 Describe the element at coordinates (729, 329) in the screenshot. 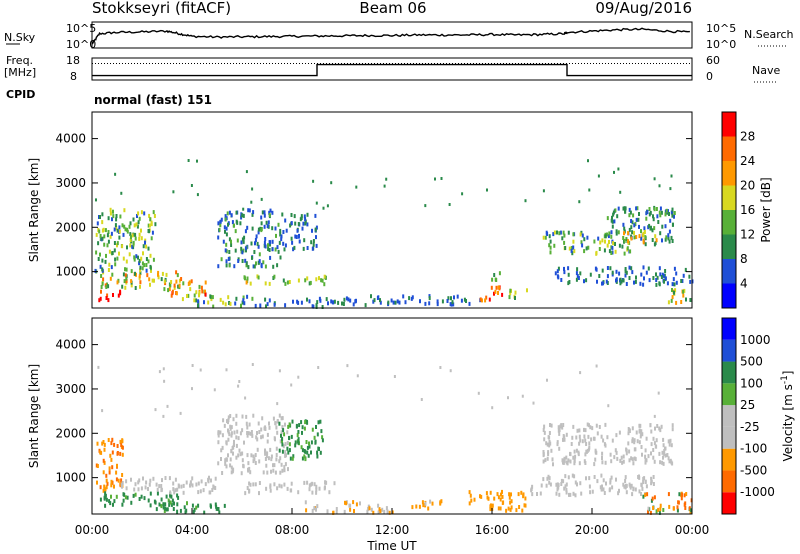

I see `colorbar-segment` at that location.